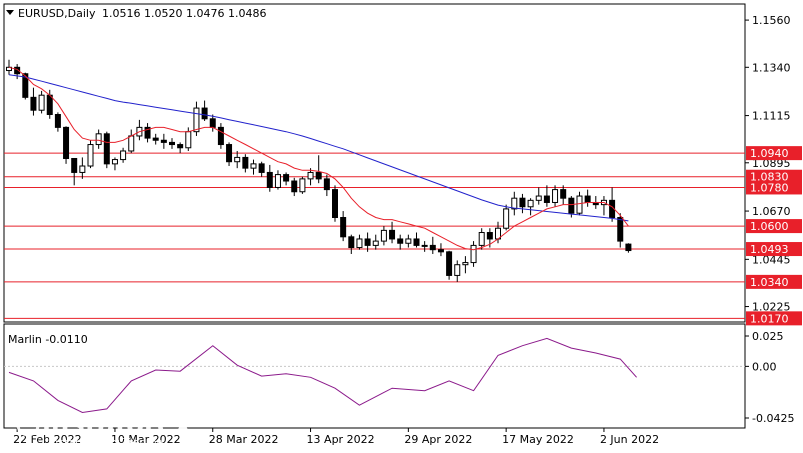  I want to click on osc-tick-label: 0.025, so click(768, 336).